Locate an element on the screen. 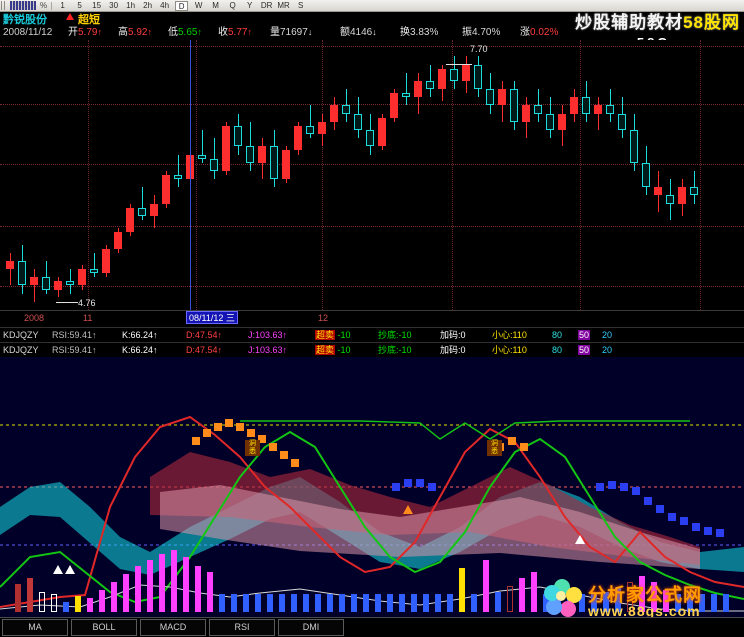 Image resolution: width=744 pixels, height=637 pixels. quote-开: 开5.79↑ is located at coordinates (85, 32).